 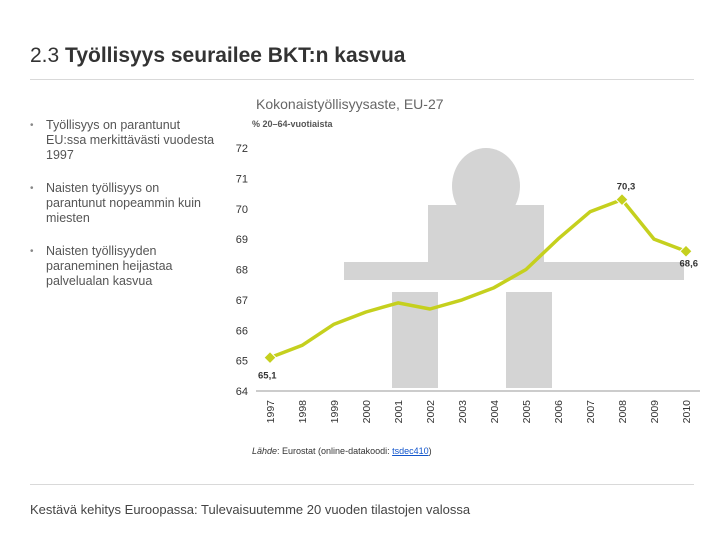 I want to click on data-label: 65,1, so click(x=267, y=376).